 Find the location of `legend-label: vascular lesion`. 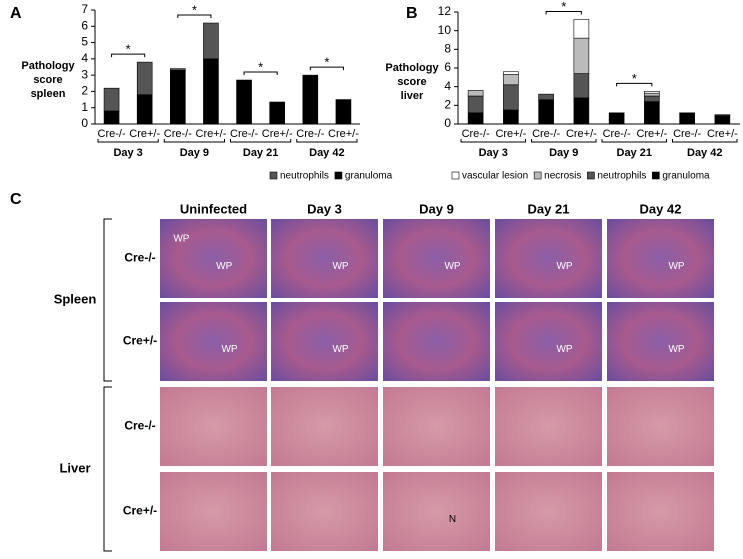

legend-label: vascular lesion is located at coordinates (495, 176).